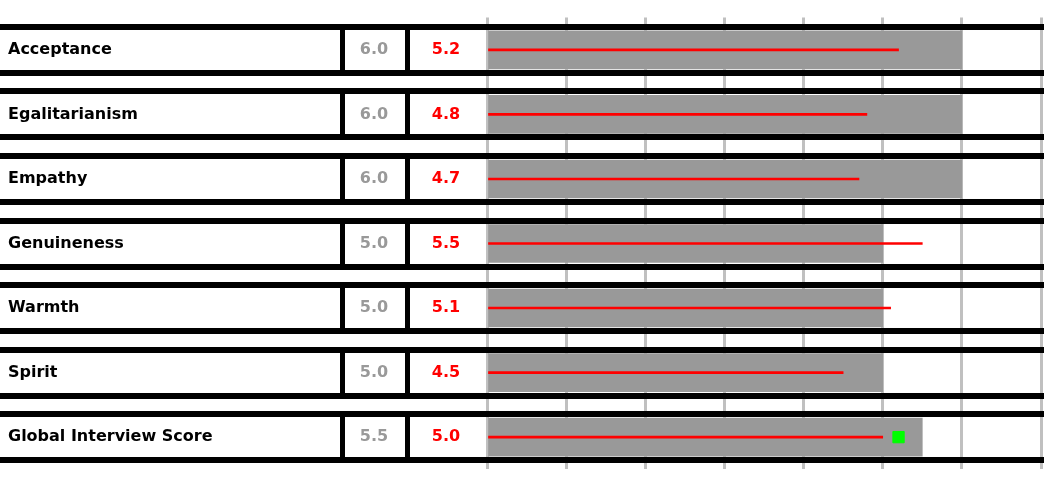  What do you see at coordinates (60, 49) in the screenshot?
I see `y-tick-label: Acceptance` at bounding box center [60, 49].